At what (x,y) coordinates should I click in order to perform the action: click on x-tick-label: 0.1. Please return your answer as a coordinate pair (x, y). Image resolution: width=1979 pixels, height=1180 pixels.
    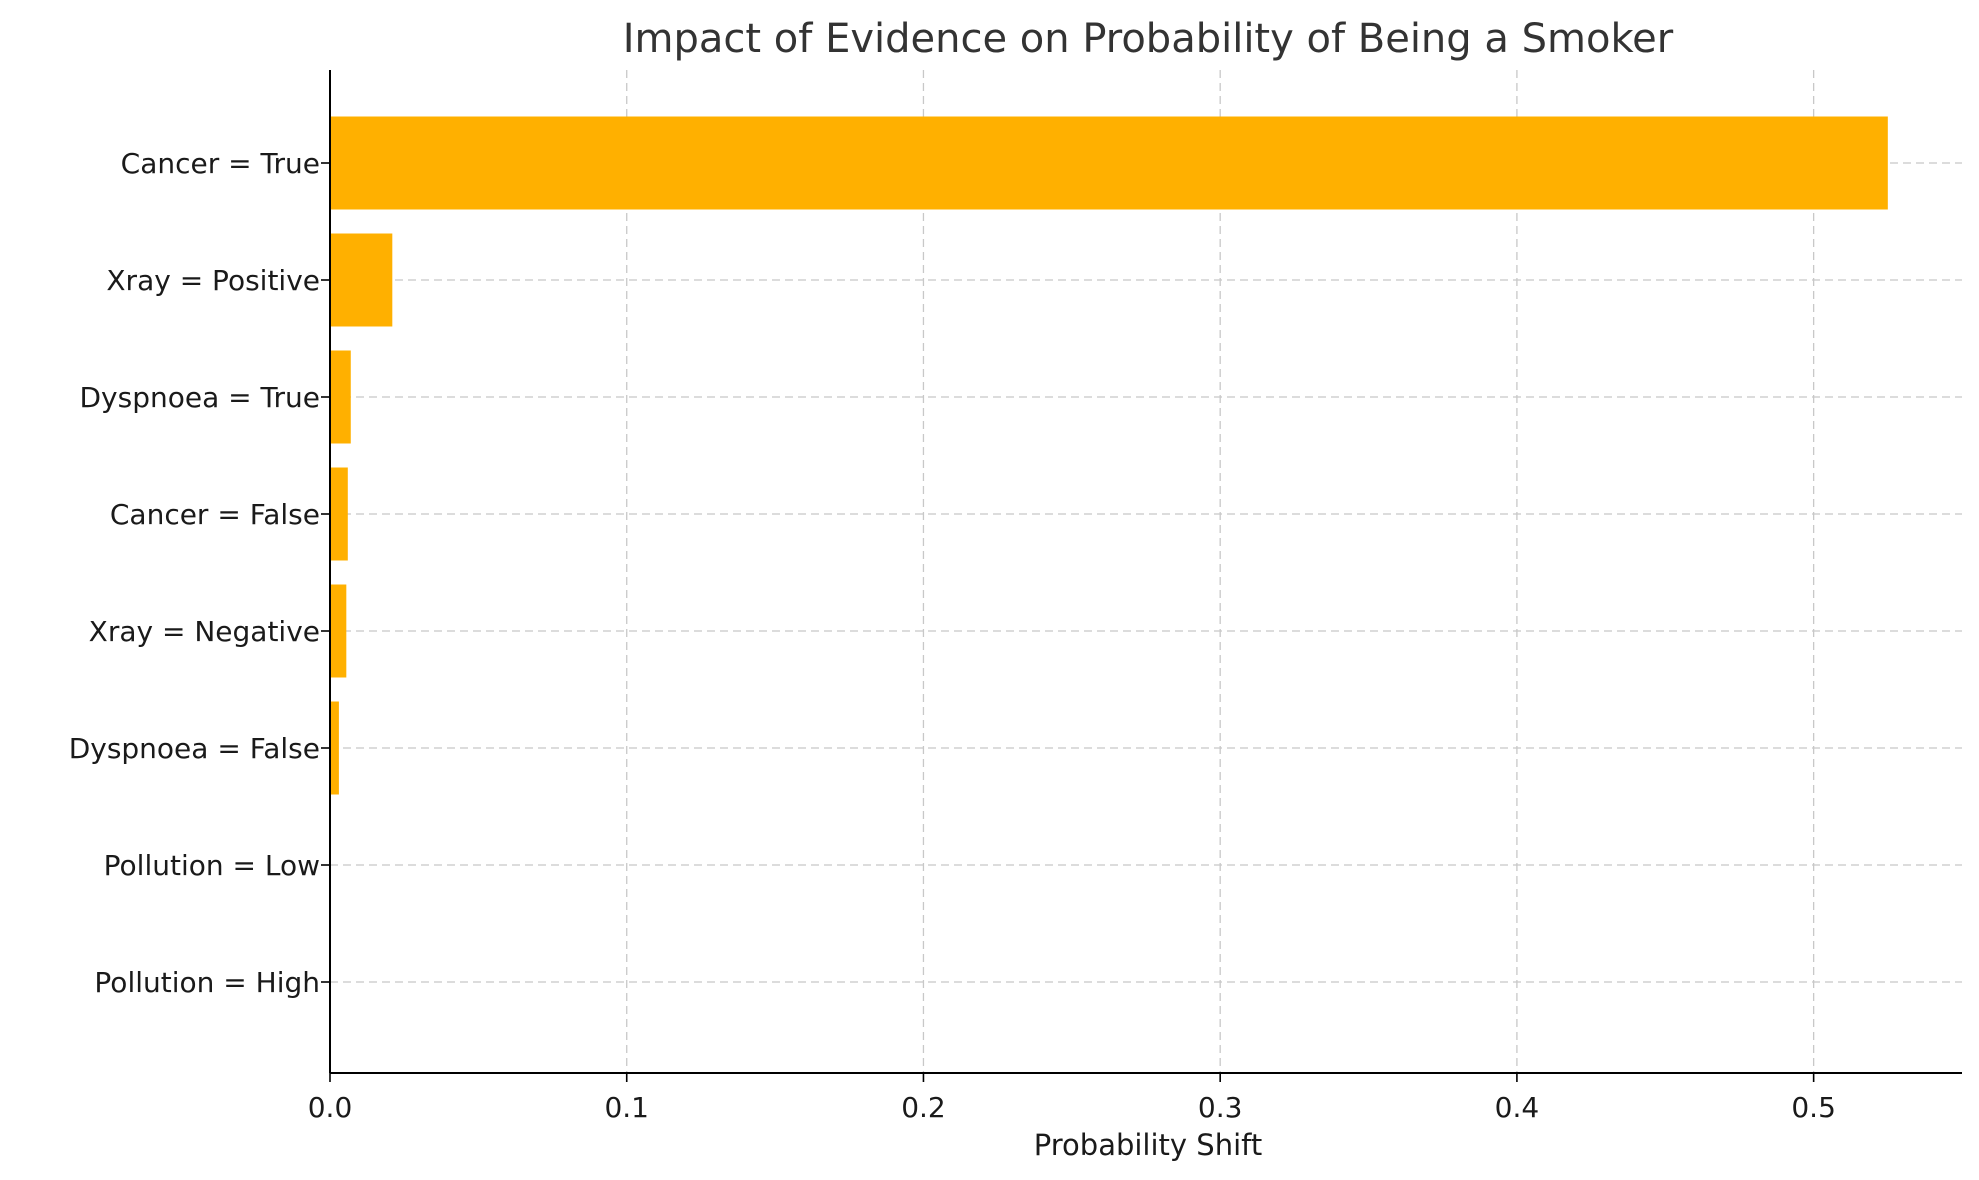
    Looking at the image, I should click on (626, 1107).